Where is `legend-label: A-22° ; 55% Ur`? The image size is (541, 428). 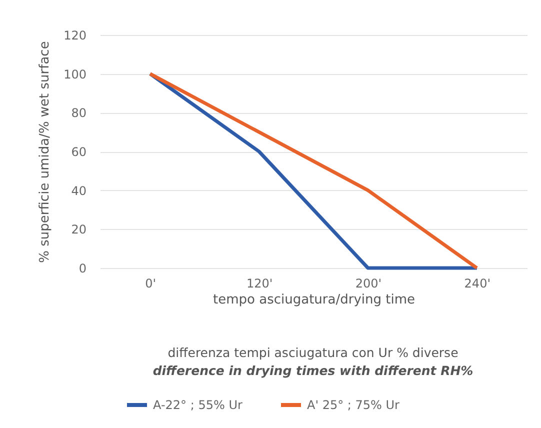
legend-label: A-22° ; 55% Ur is located at coordinates (197, 405).